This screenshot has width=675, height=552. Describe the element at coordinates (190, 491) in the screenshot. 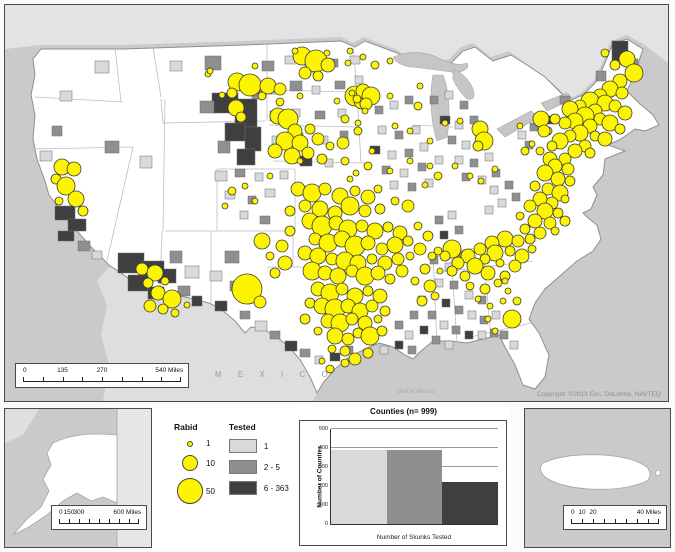

I see `rabid-size-symbol` at that location.